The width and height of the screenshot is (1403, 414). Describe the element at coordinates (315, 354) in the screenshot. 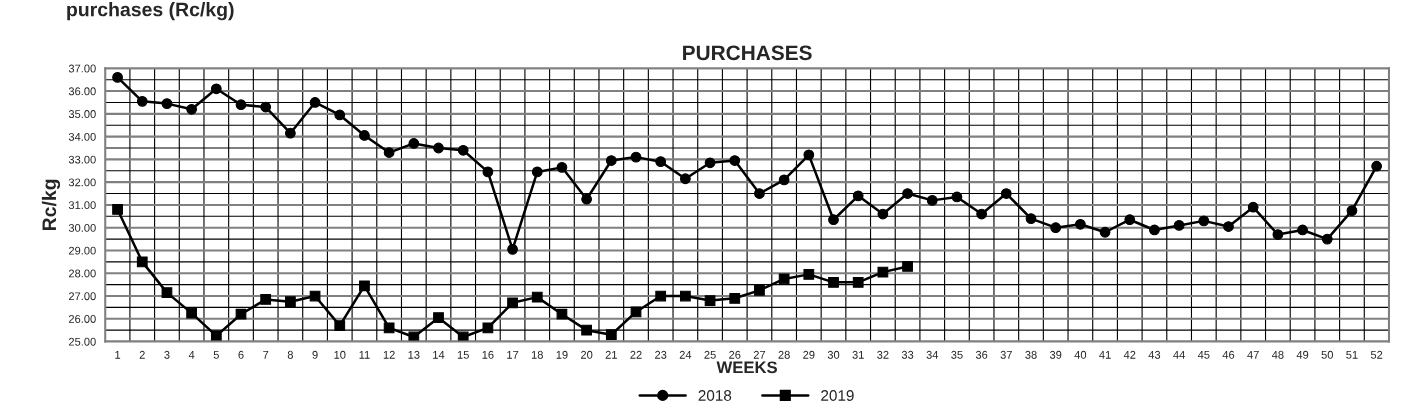

I see `x-tick-label: 9` at that location.